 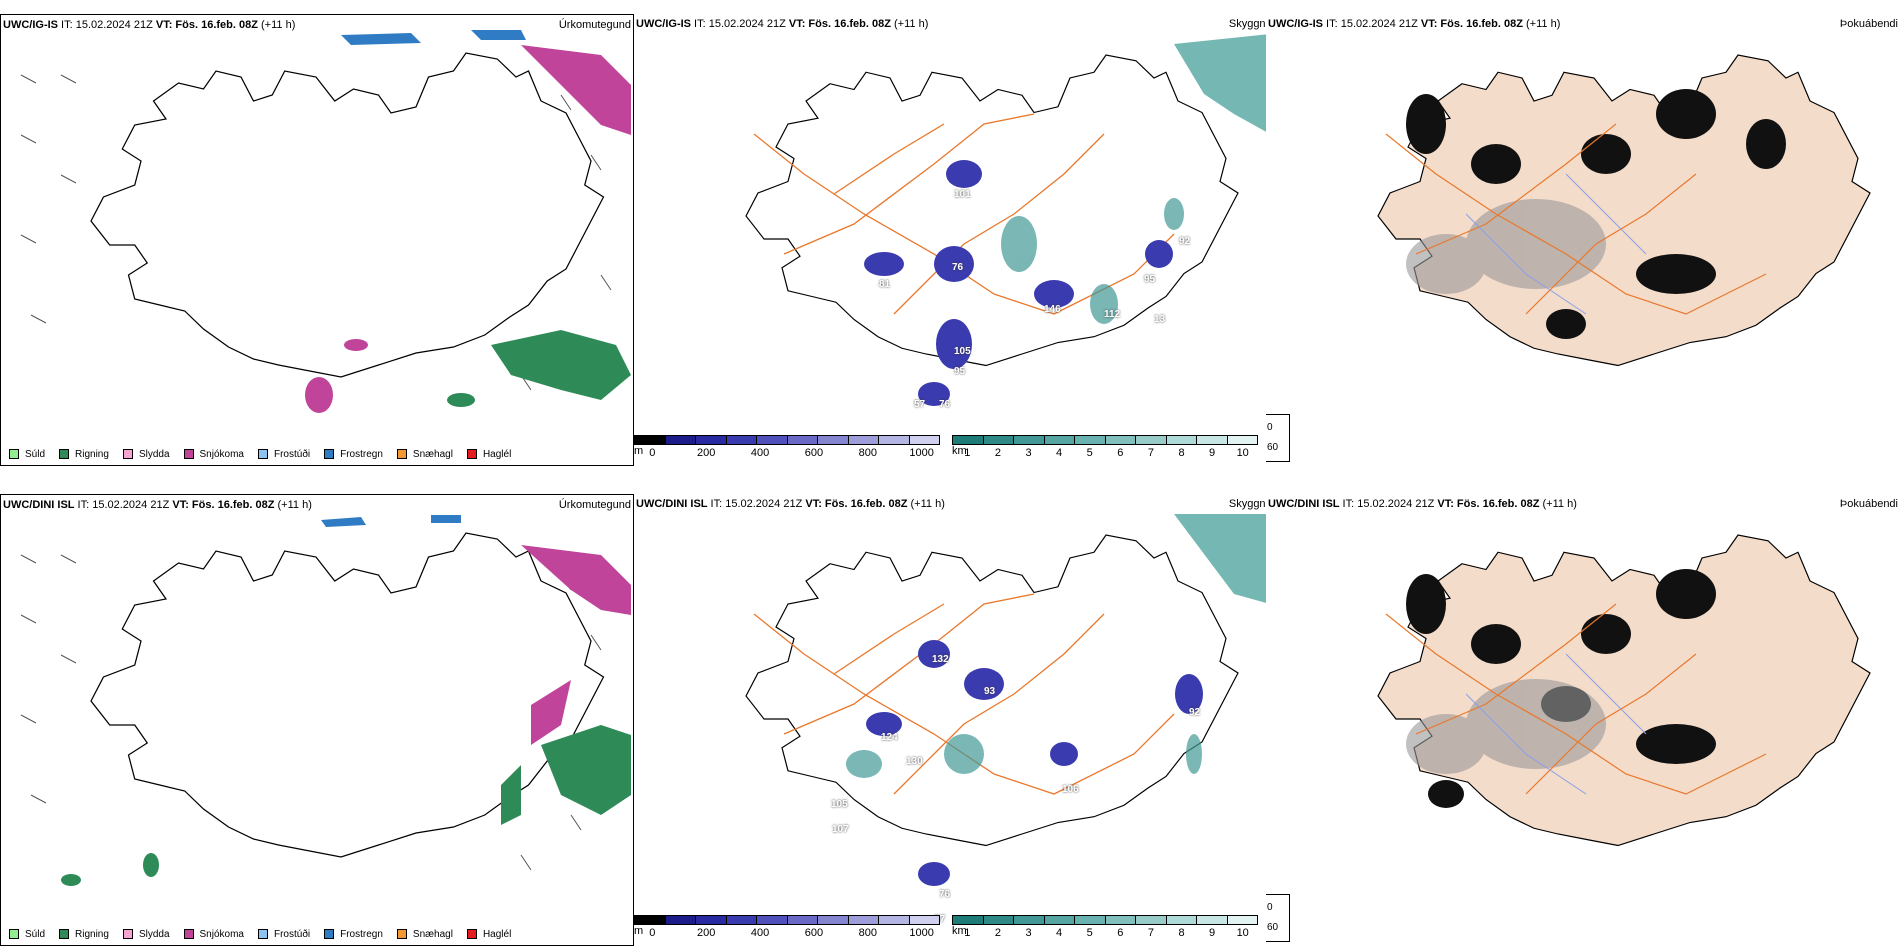 I want to click on colorbar-tick-label: 4, so click(x=1059, y=453).